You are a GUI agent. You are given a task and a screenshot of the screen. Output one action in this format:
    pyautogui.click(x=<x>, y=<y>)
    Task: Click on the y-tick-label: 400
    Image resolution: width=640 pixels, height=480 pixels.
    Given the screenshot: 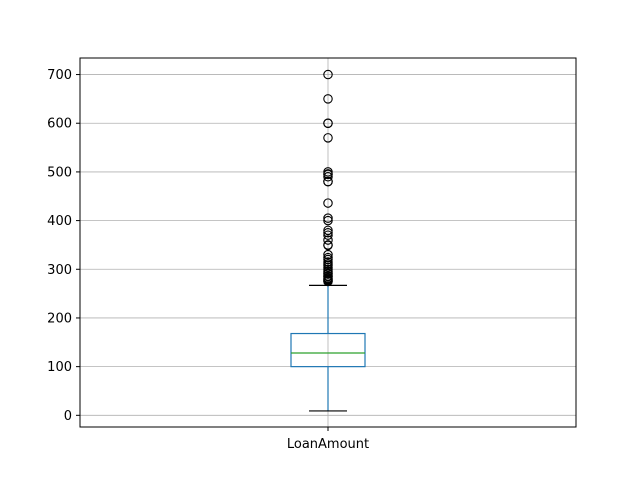 What is the action you would take?
    pyautogui.click(x=59, y=221)
    